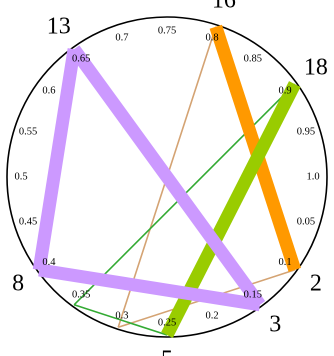  I want to click on tick-label: 0.15, so click(253, 295).